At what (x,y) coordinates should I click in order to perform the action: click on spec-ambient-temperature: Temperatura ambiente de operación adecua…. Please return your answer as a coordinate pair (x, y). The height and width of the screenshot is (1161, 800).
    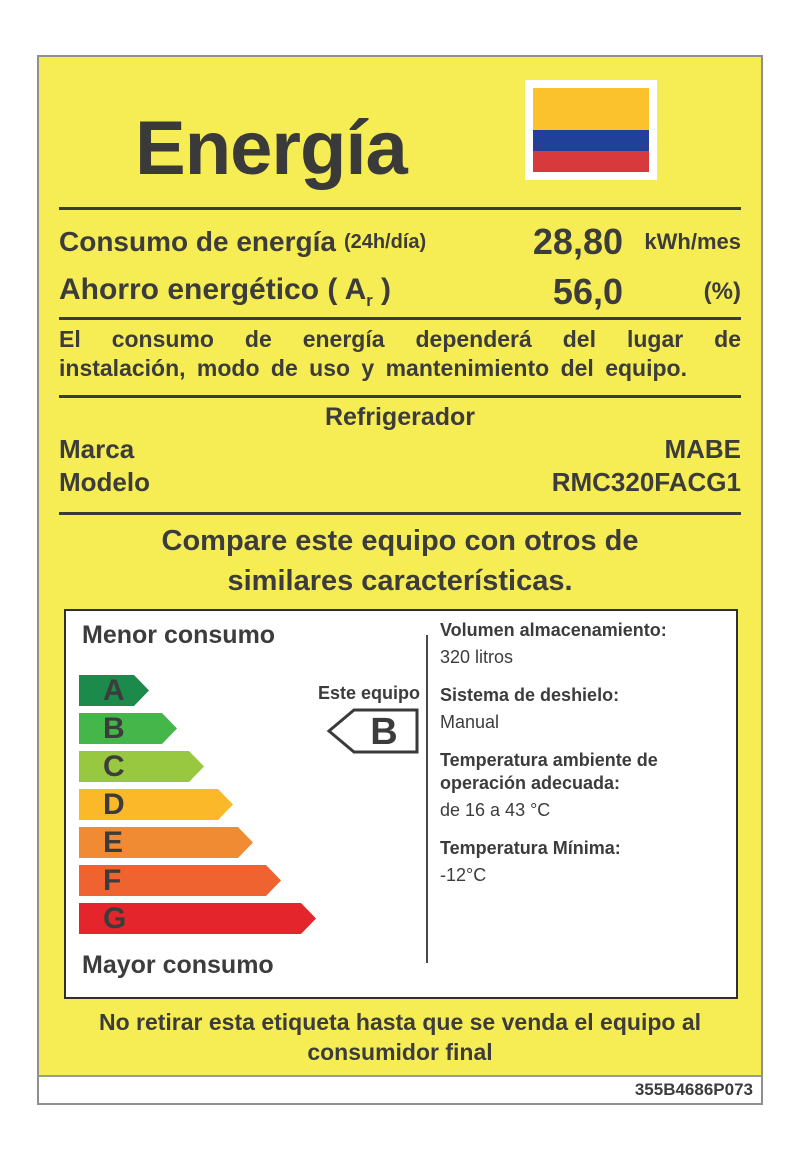
    Looking at the image, I should click on (549, 785).